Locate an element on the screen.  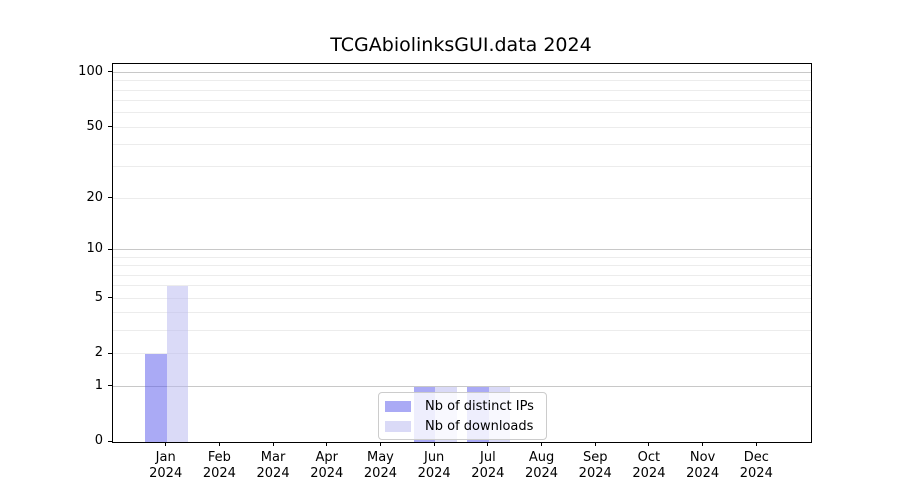
x-tick-label-month: Jan is located at coordinates (165, 457).